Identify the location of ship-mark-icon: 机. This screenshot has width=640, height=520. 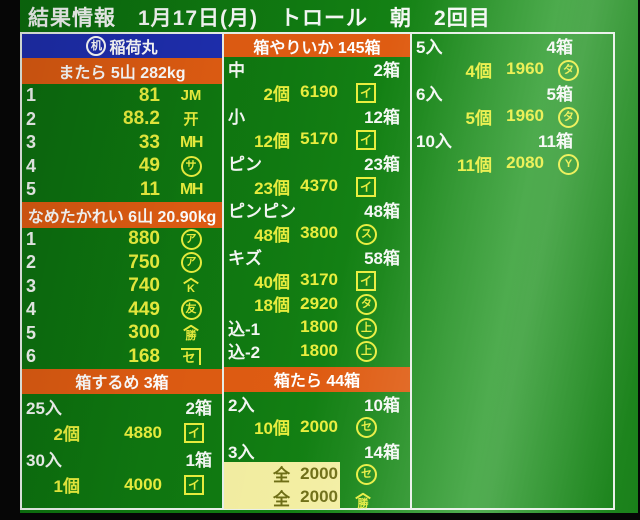
(96, 46).